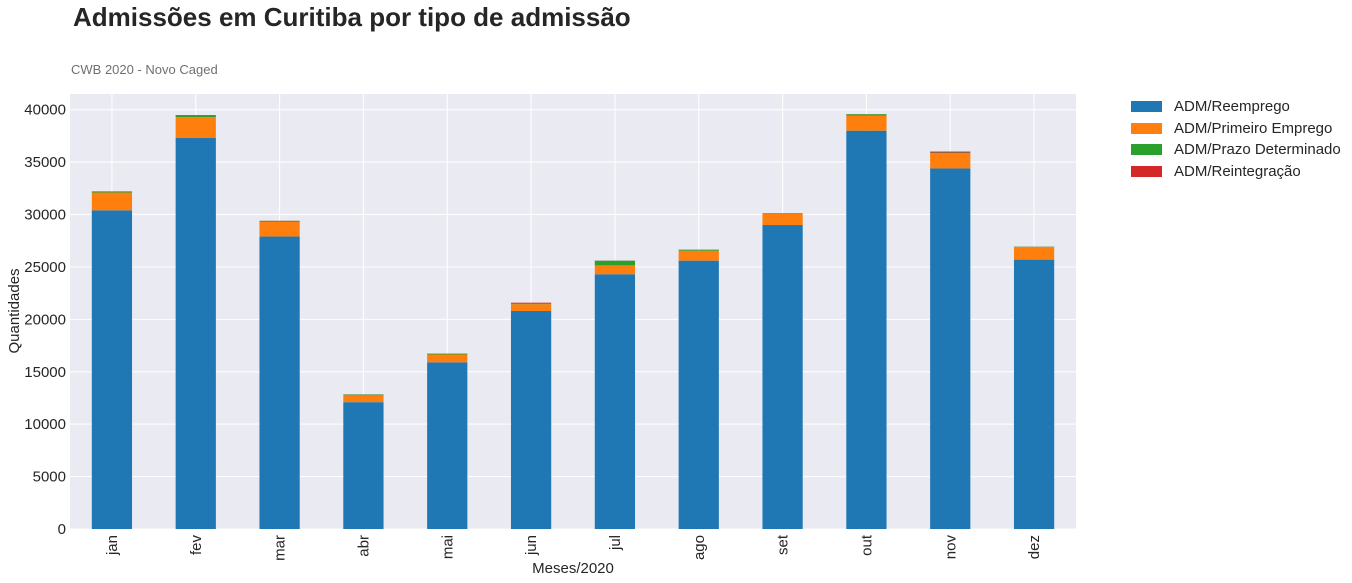  I want to click on bar-jun-adm-reintegra-o, so click(531, 303).